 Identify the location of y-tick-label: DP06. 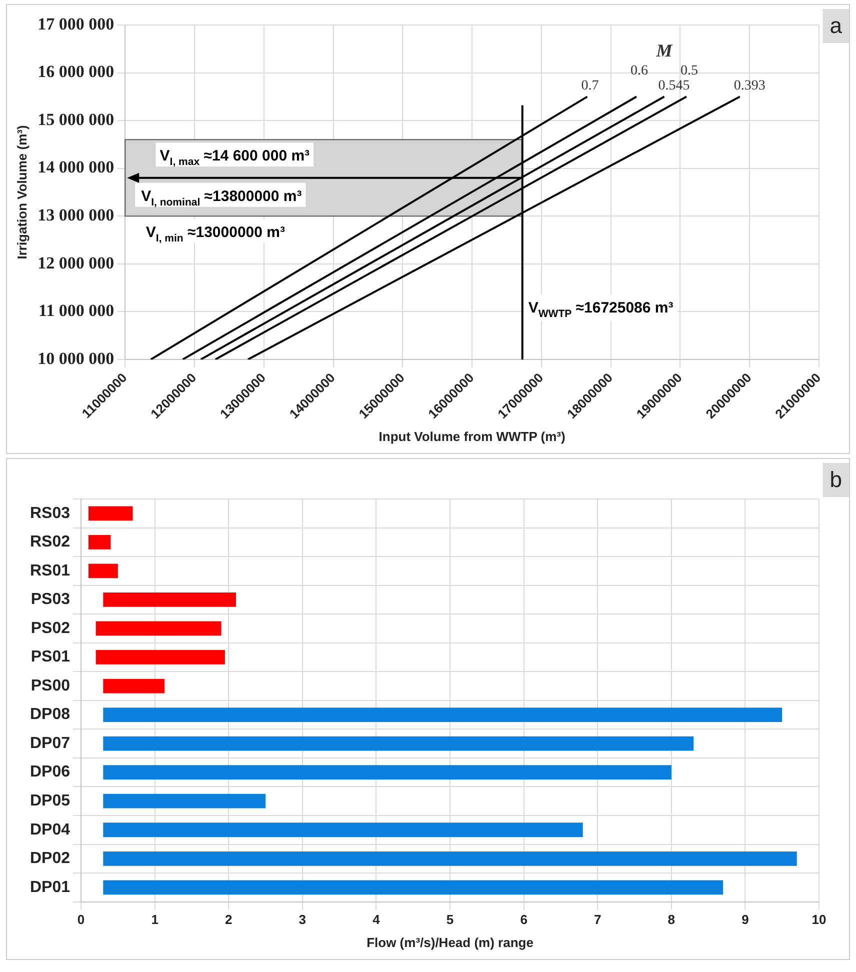
(50, 772).